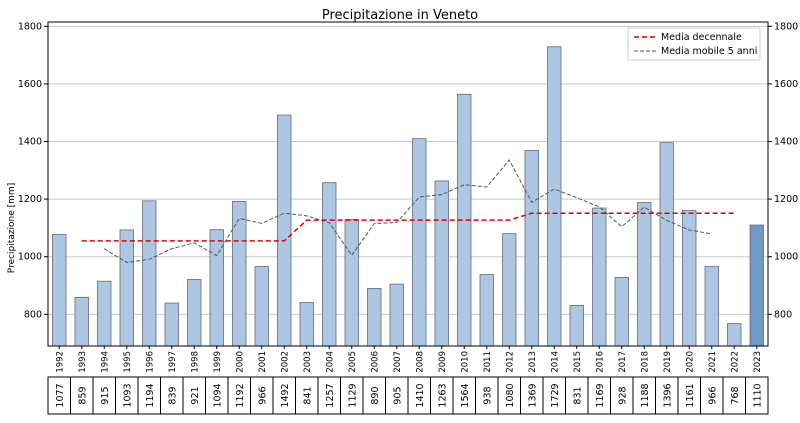 The height and width of the screenshot is (423, 800). I want to click on table-cell-value: 841, so click(307, 395).